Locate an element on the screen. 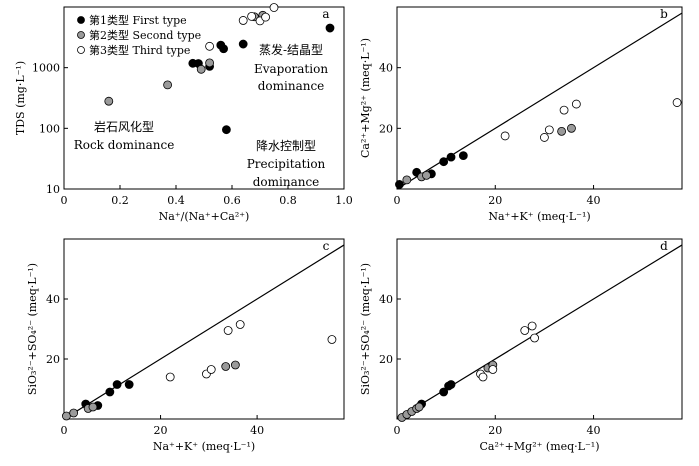  annotation-evap-en: dominance is located at coordinates (291, 86).